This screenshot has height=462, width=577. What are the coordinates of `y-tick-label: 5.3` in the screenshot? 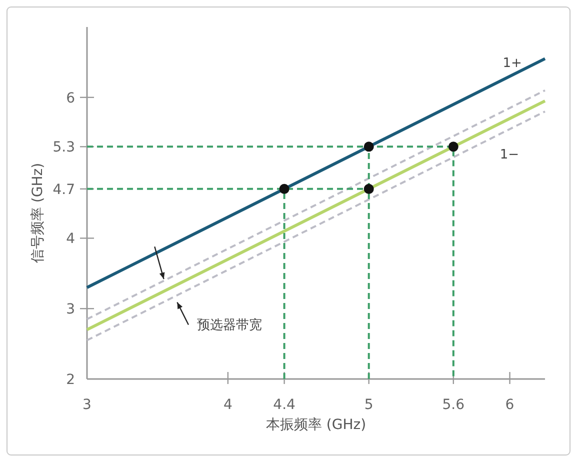 It's located at (63, 148).